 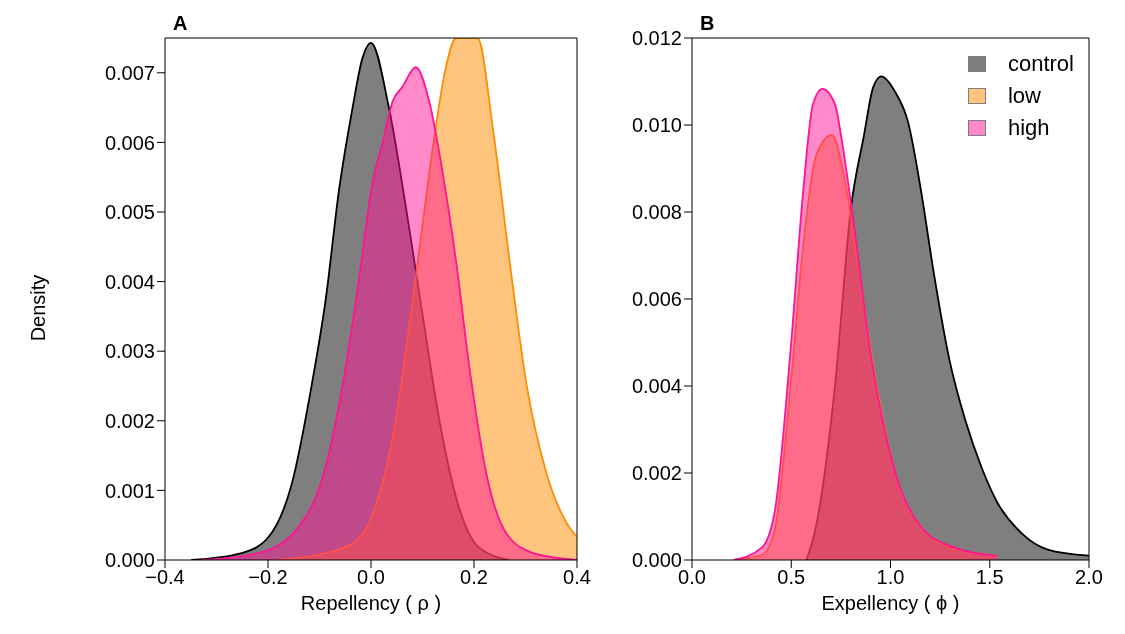 What do you see at coordinates (656, 125) in the screenshot?
I see `y-tick-label: 0.010` at bounding box center [656, 125].